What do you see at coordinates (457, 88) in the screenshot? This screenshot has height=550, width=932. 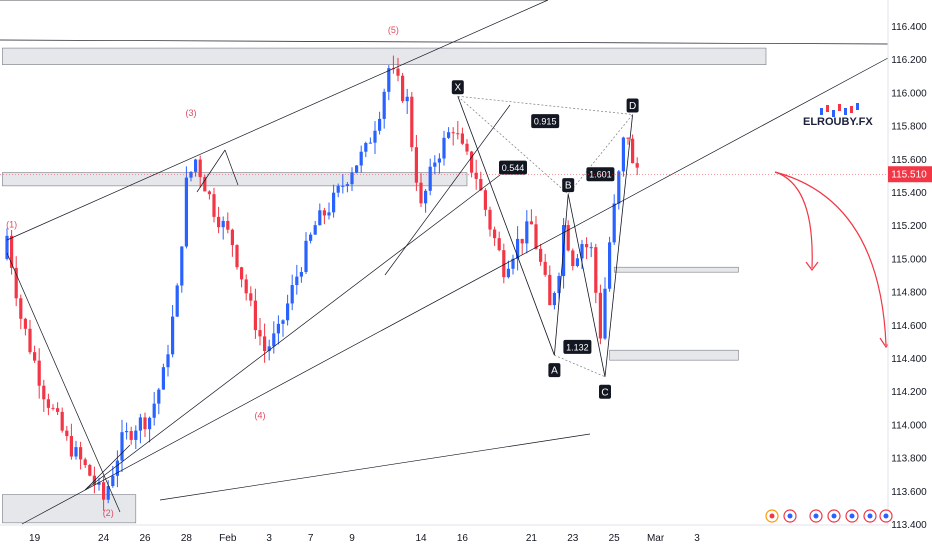 I see `pattern-point-label: X` at bounding box center [457, 88].